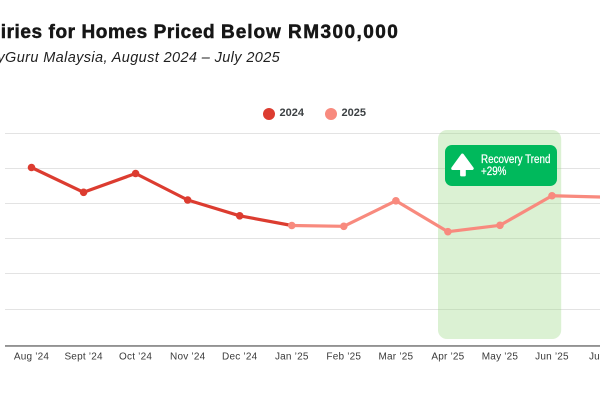  Describe the element at coordinates (396, 357) in the screenshot. I see `svg-text: Mar ’25` at that location.